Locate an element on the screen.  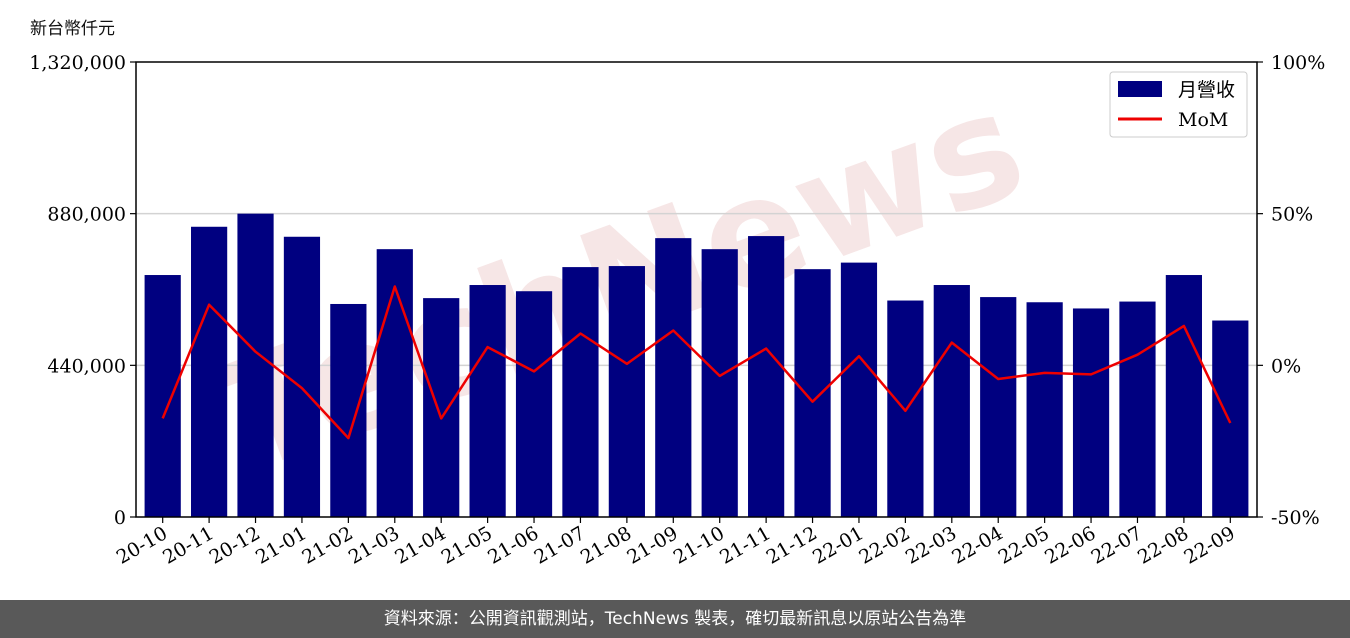
x-tick-label: 20-12 is located at coordinates (235, 545).